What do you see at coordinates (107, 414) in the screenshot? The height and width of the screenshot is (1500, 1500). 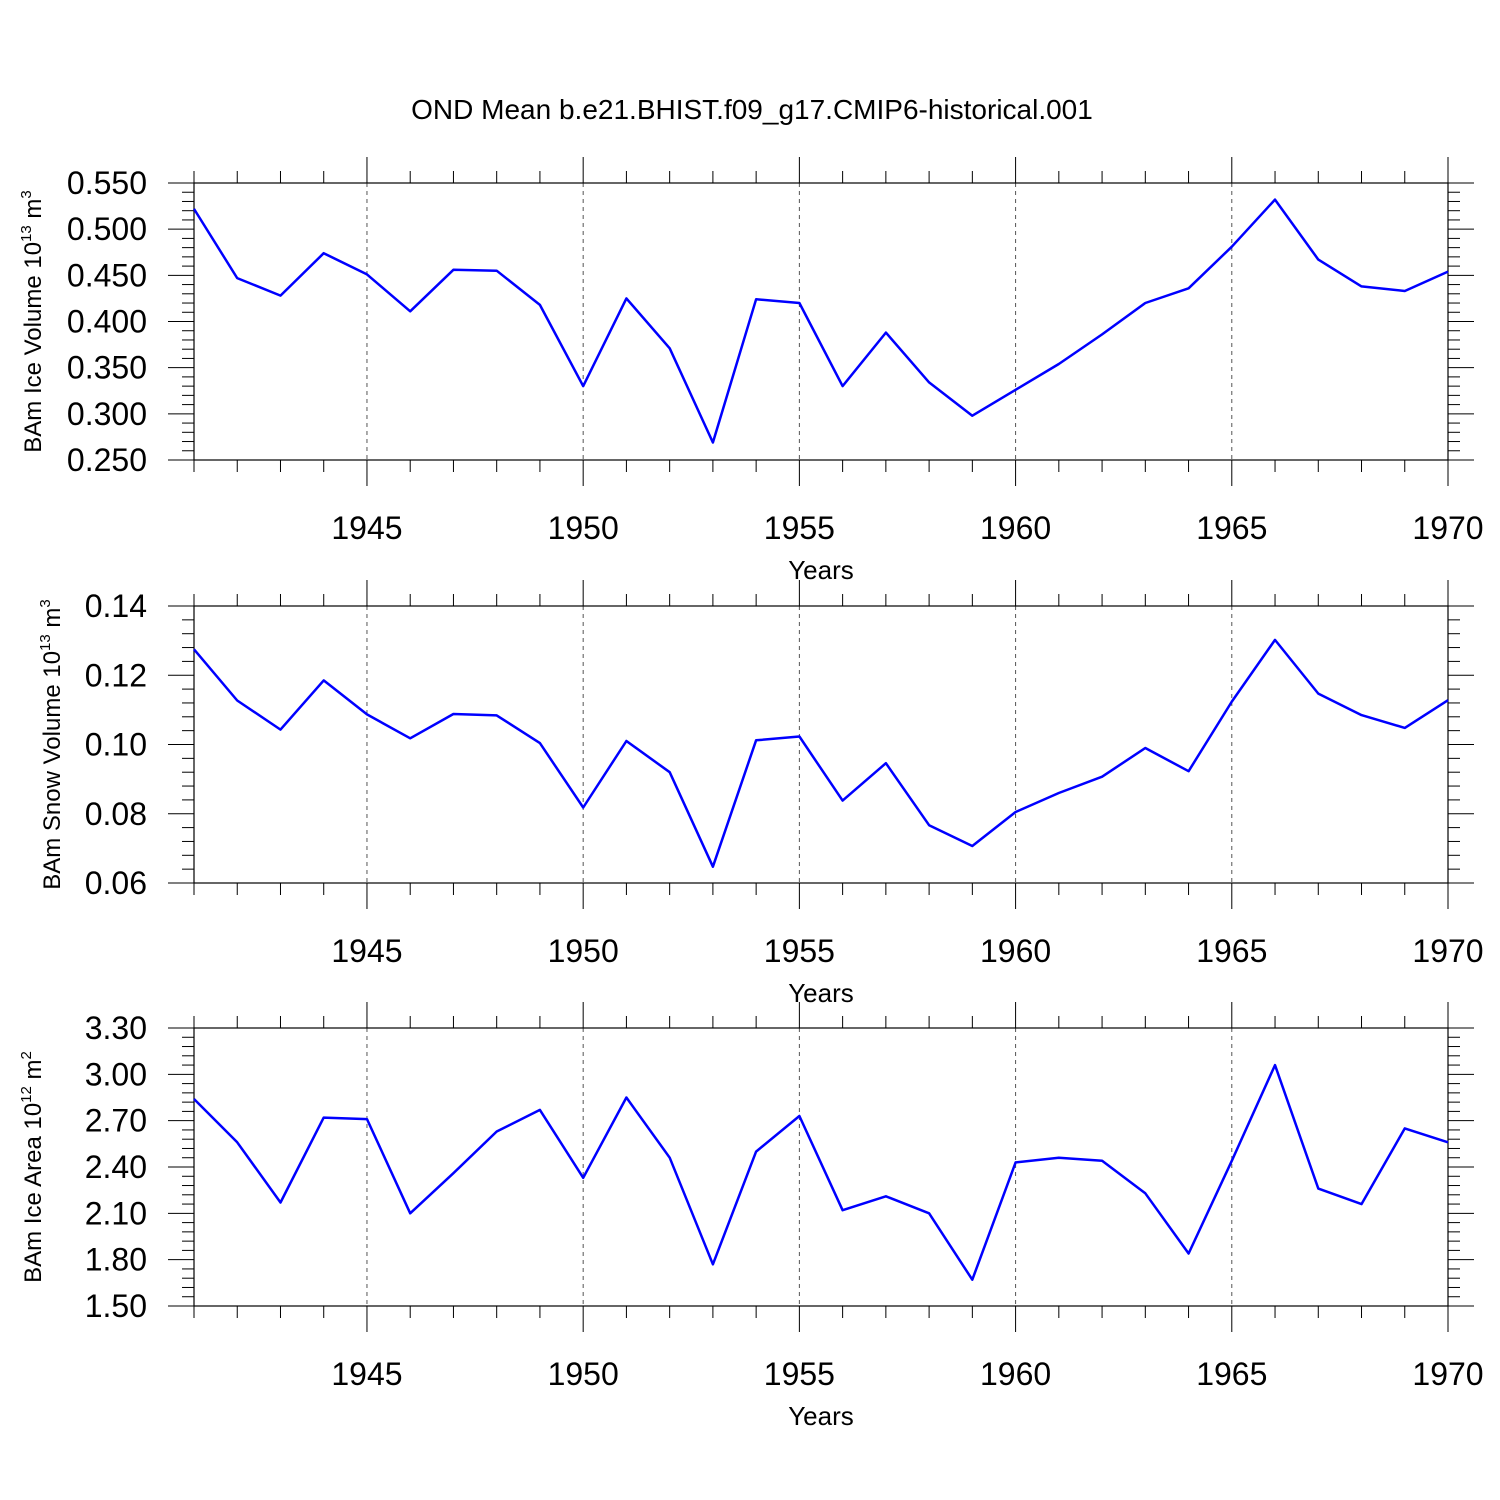 I see `y-tick-label: 0.300` at bounding box center [107, 414].